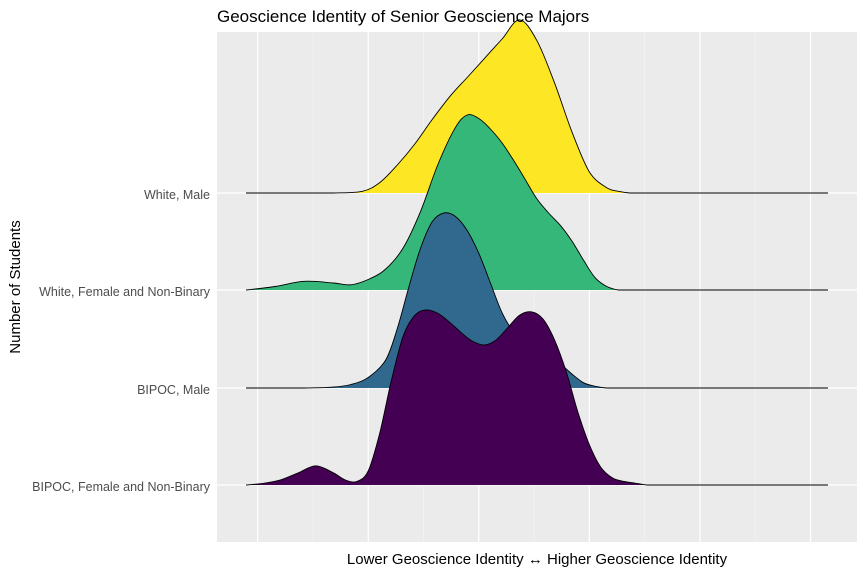 This screenshot has width=864, height=577. Describe the element at coordinates (121, 487) in the screenshot. I see `y-tick-label: BIPOC, Female and Non-Binary` at that location.